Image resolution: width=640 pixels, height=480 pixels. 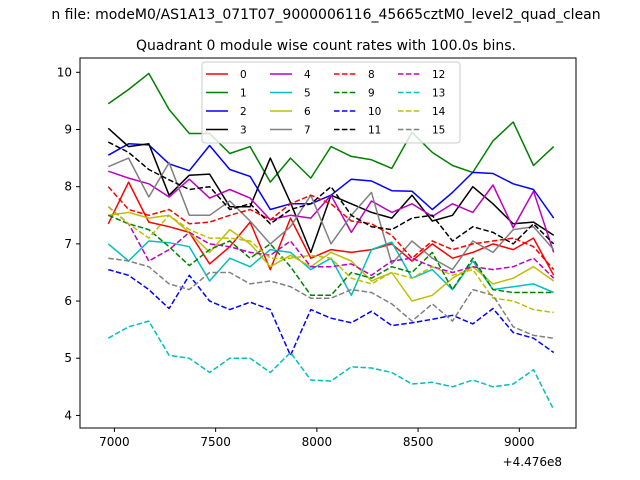 I want to click on legend-label-12: 12, so click(x=438, y=75).